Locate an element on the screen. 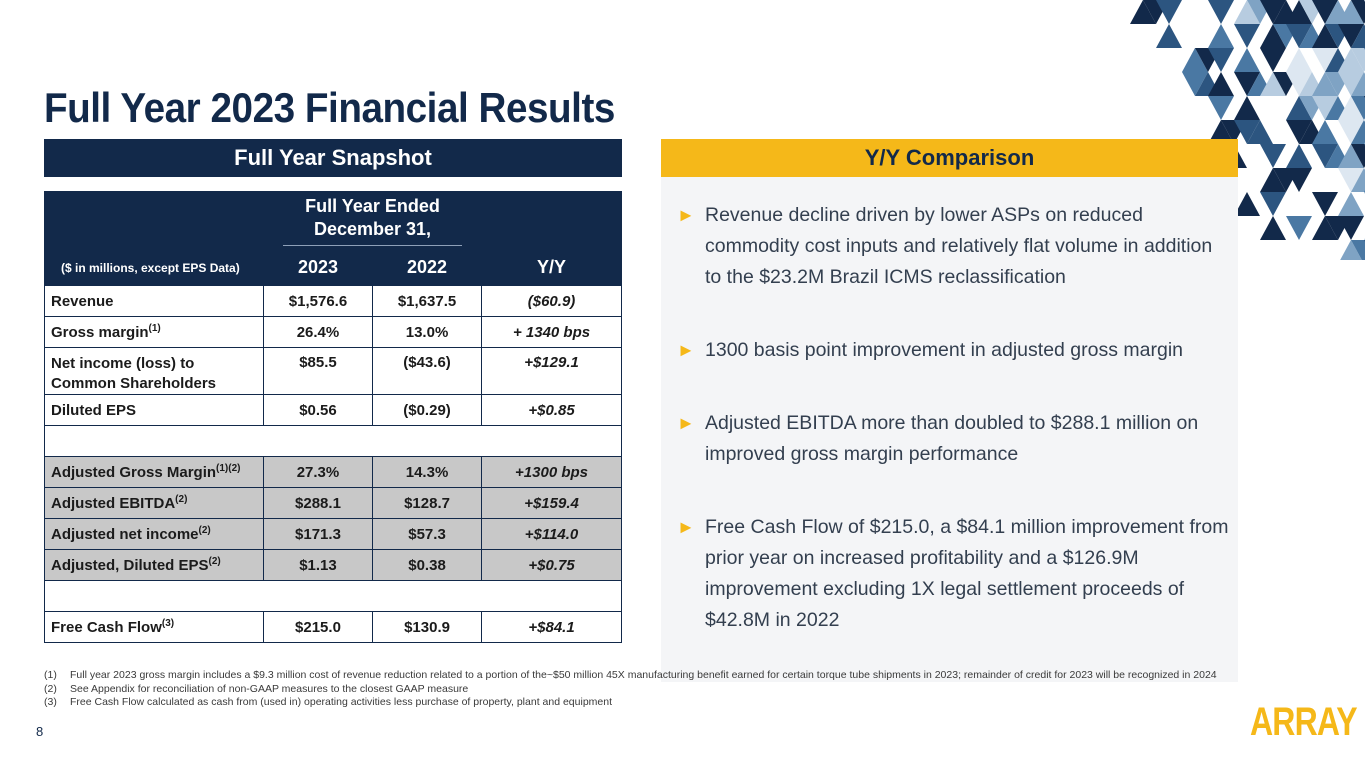 The image size is (1365, 768). column-2022: 2022 is located at coordinates (427, 267).